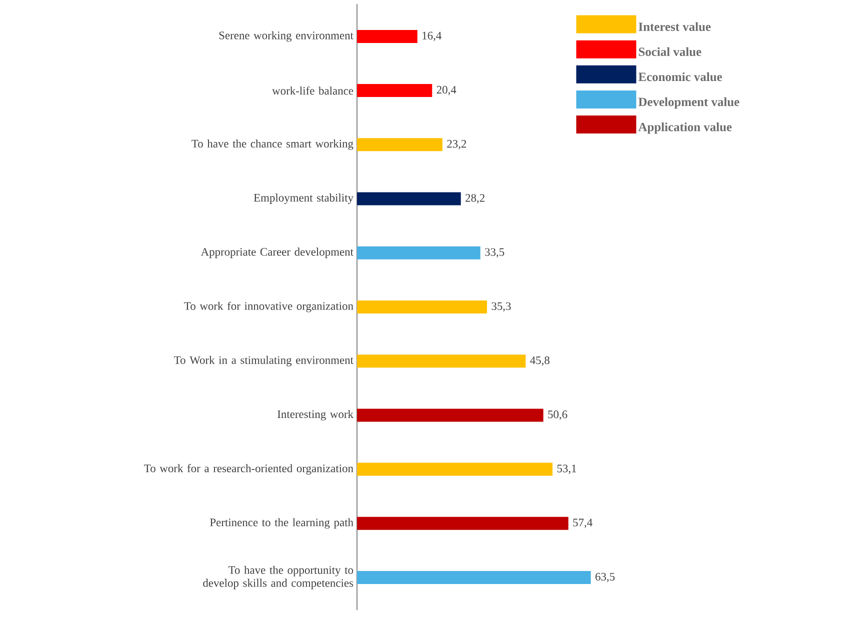 The width and height of the screenshot is (848, 624). I want to click on legend-label: Development value, so click(689, 103).